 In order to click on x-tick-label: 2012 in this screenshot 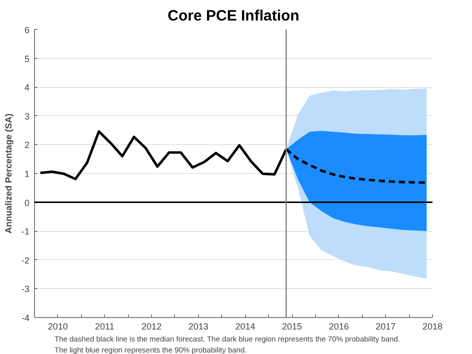, I will do `click(152, 327)`.